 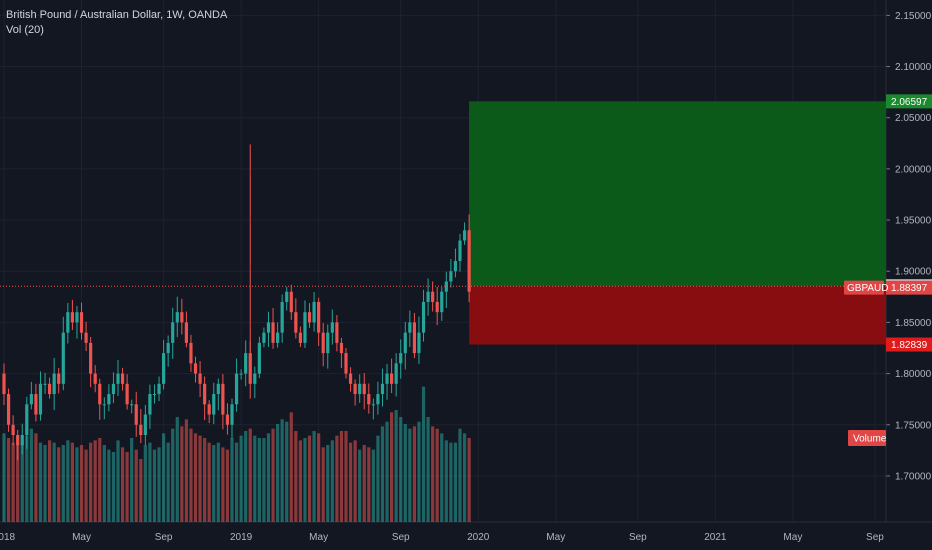 I want to click on x-tick-label: 2021, so click(x=715, y=537).